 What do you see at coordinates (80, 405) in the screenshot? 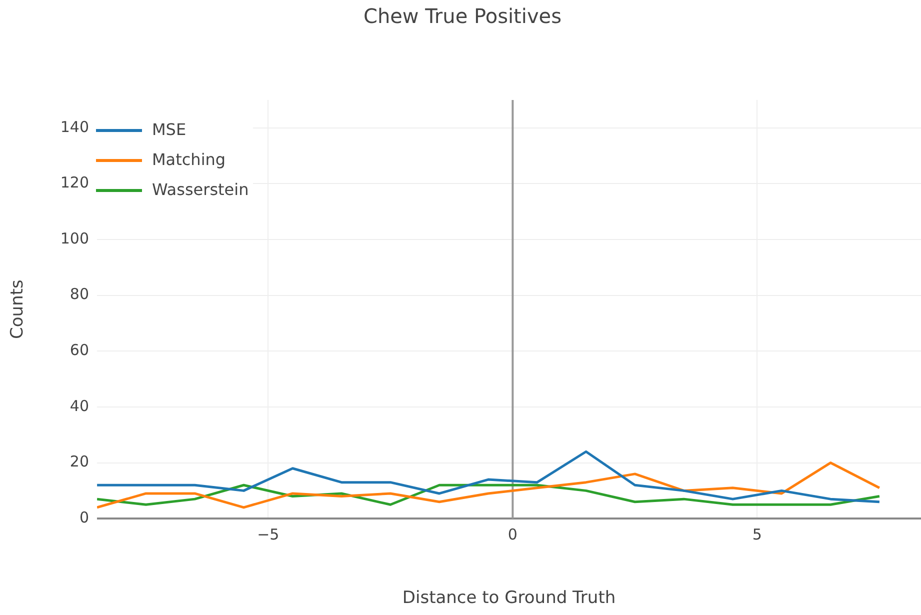
I see `y-tick-label: 40` at bounding box center [80, 405].